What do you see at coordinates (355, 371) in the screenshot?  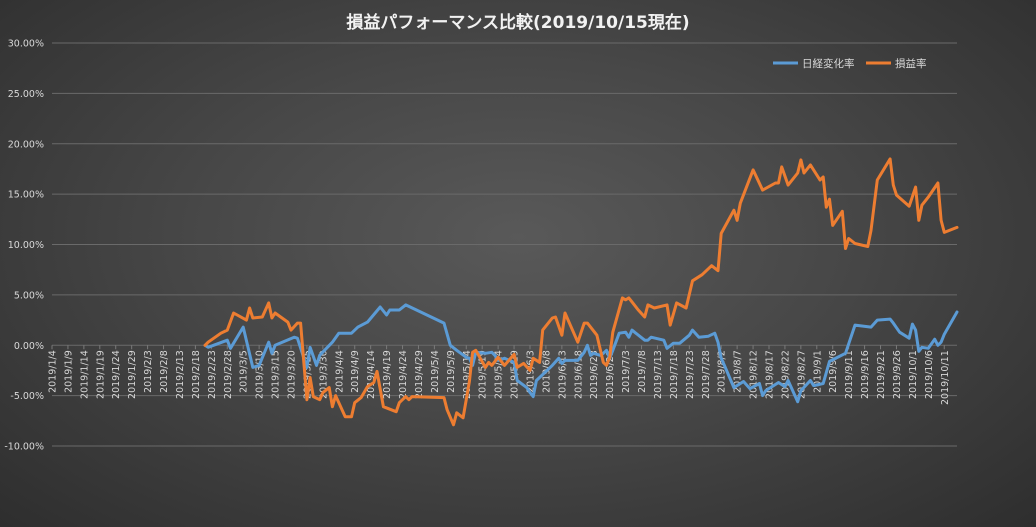 I see `x-tick-label: 2019/4/9` at bounding box center [355, 371].